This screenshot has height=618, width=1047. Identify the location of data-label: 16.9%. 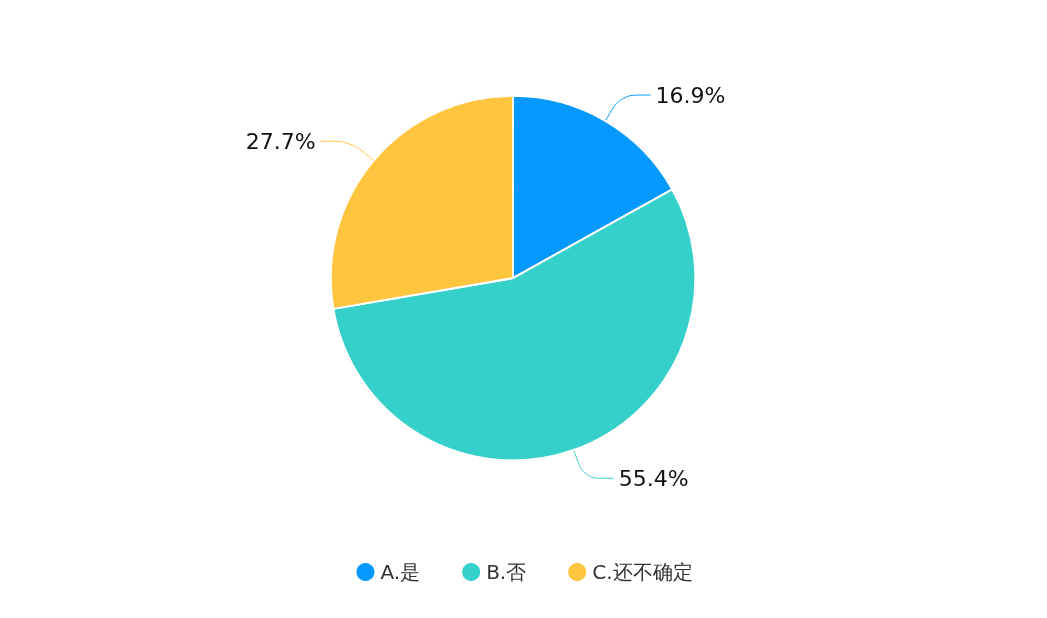
(690, 95).